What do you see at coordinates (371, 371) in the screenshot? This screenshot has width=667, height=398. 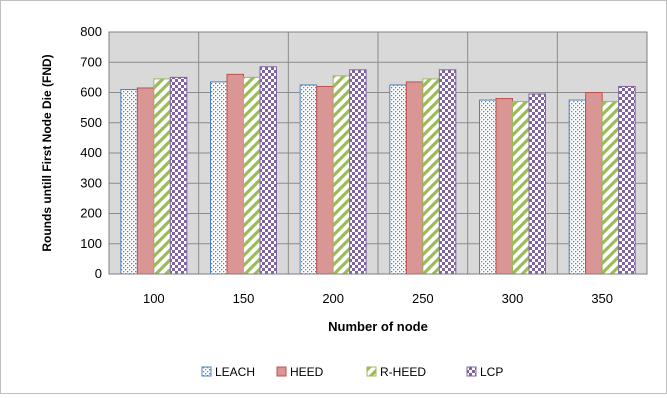 I see `legend-swatch-r-heed` at bounding box center [371, 371].